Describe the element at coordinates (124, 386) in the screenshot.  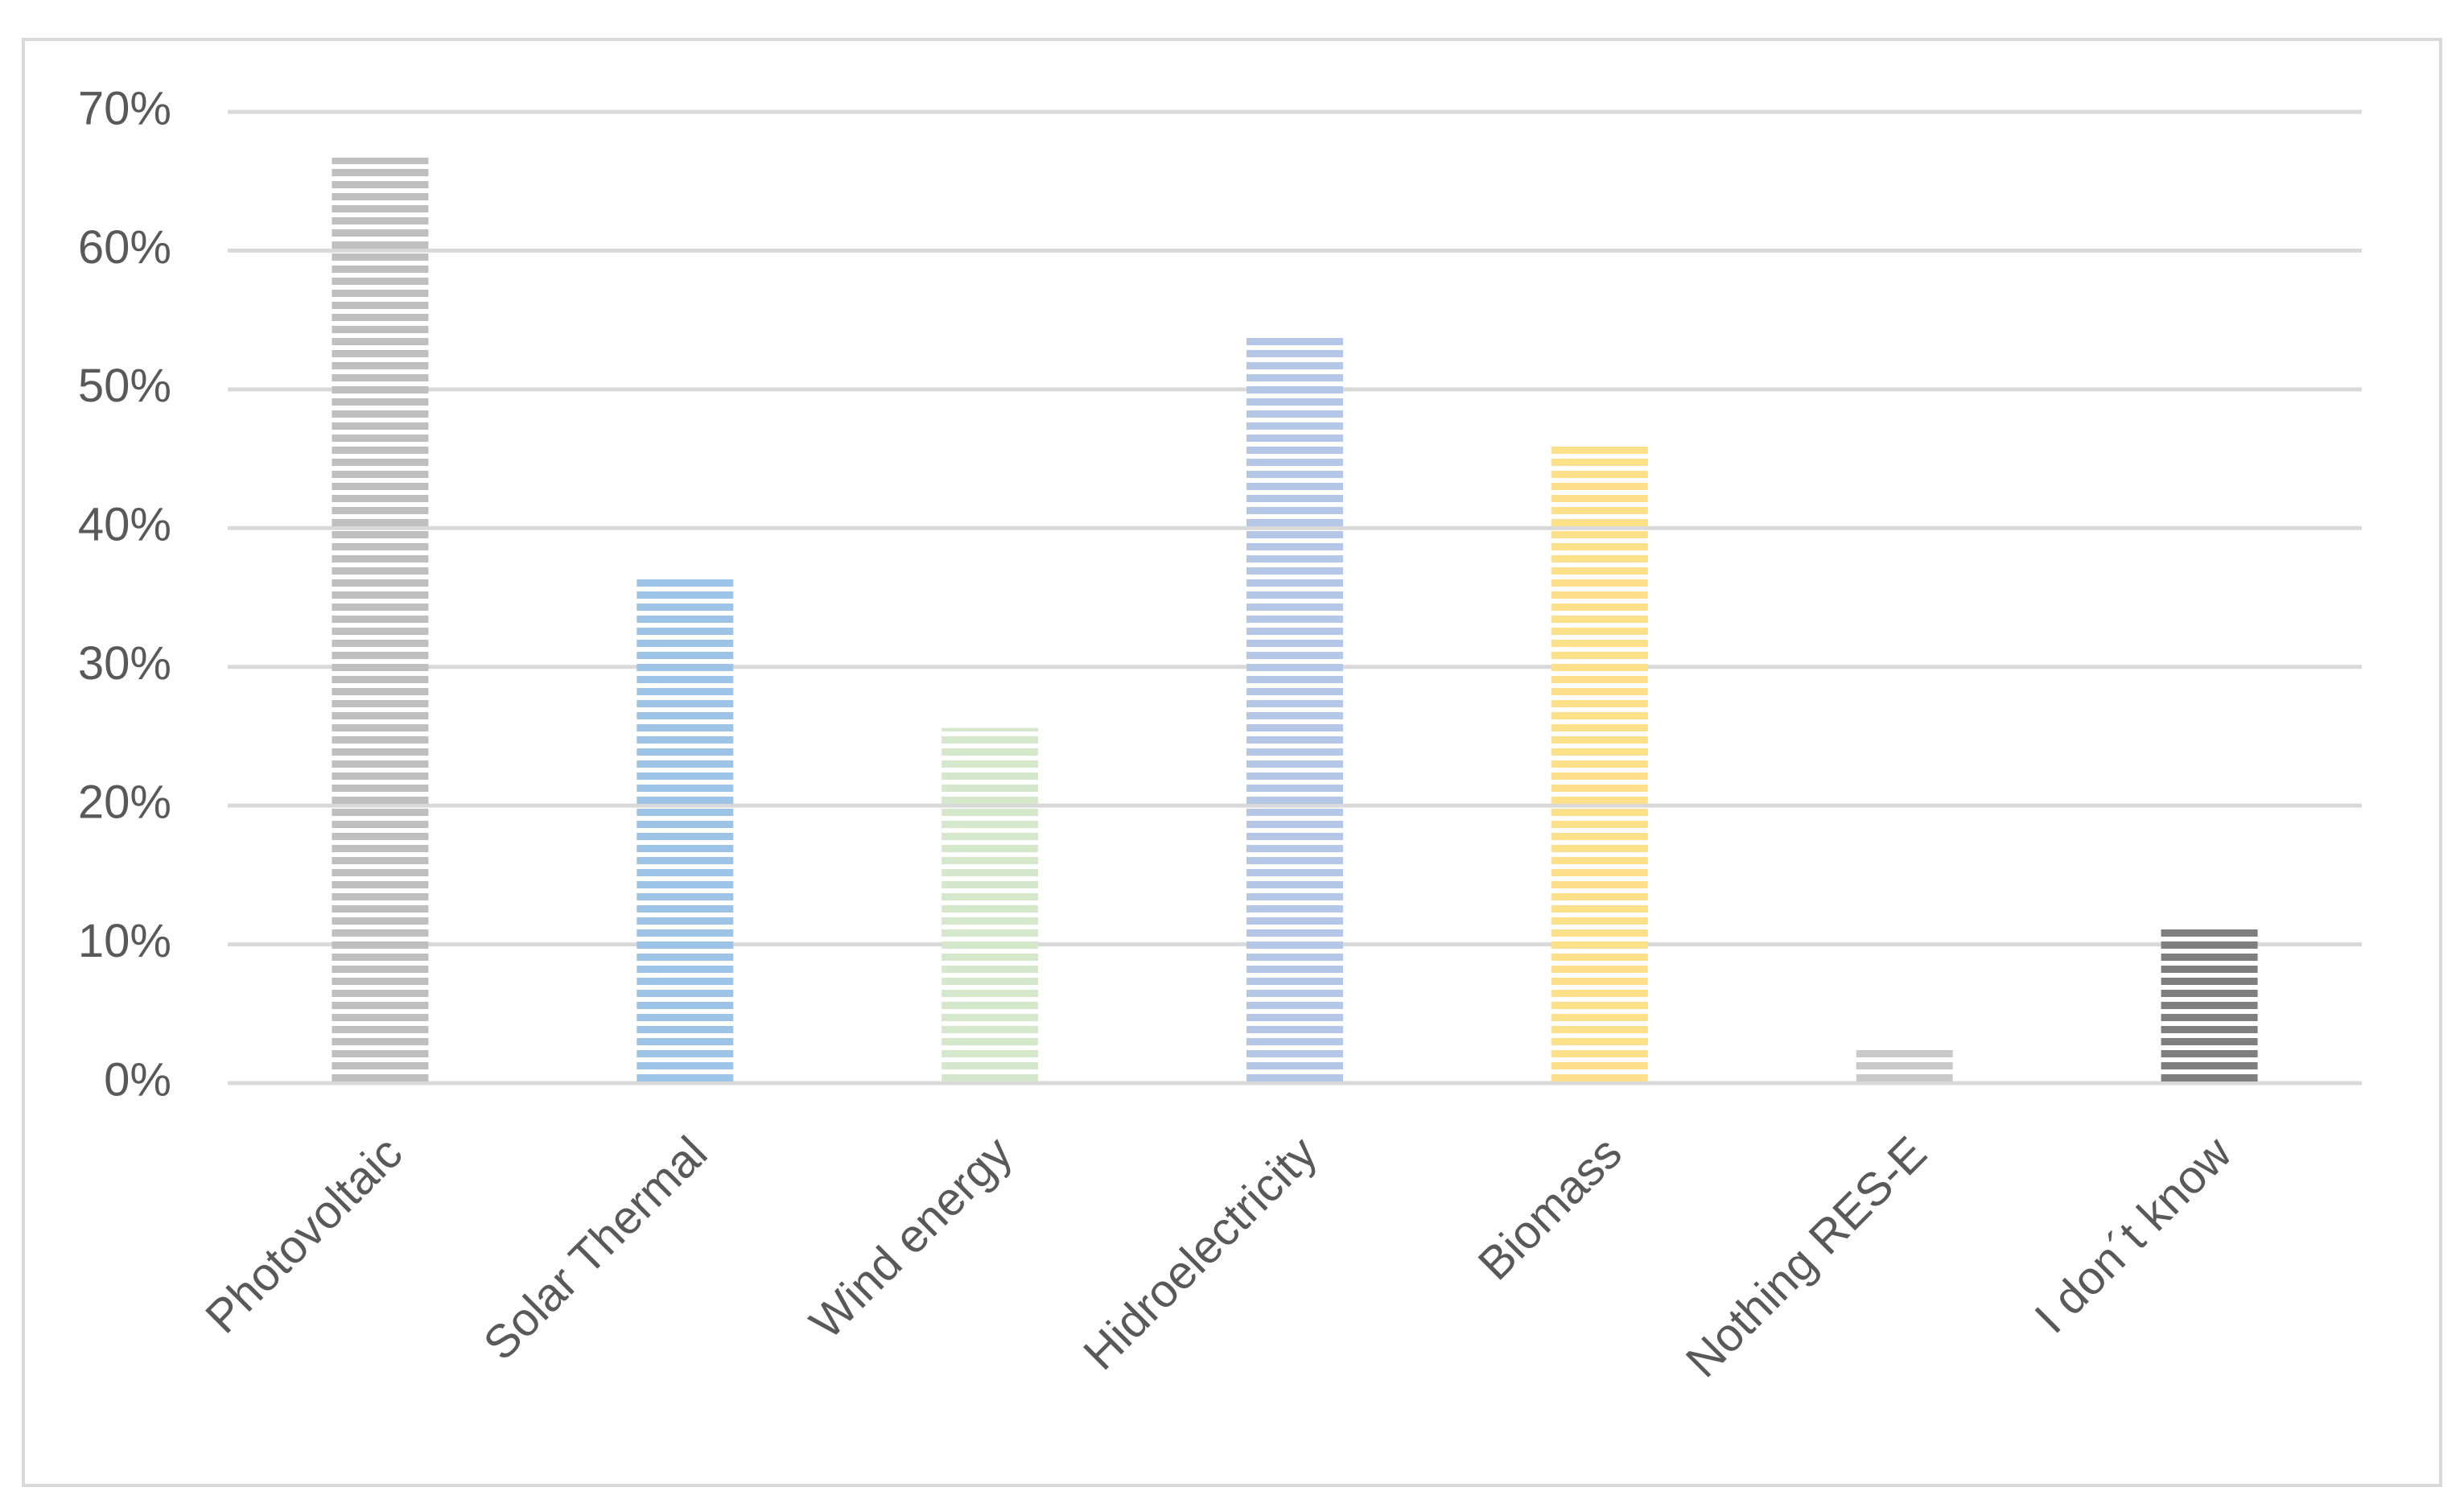
I see `y-tick-label: 50%` at that location.